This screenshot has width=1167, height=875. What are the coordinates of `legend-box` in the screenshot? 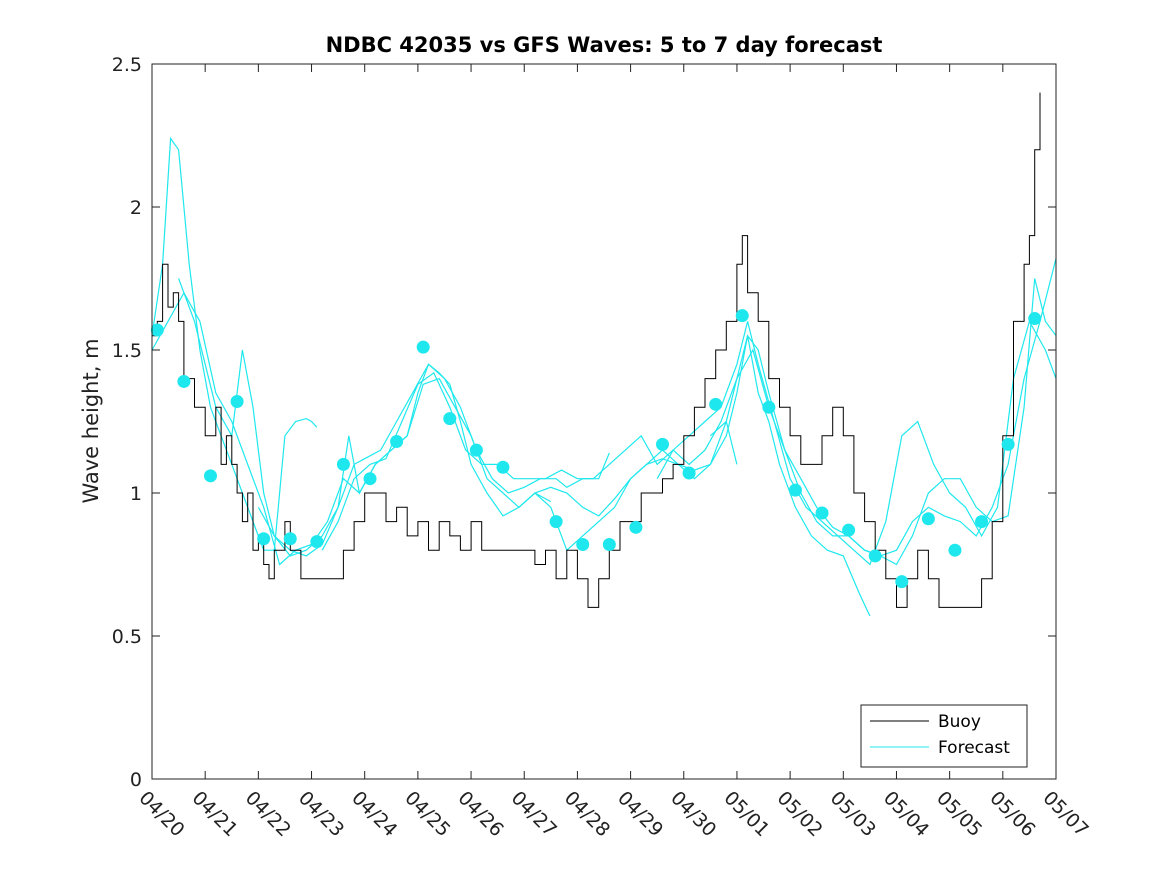 It's located at (944, 736).